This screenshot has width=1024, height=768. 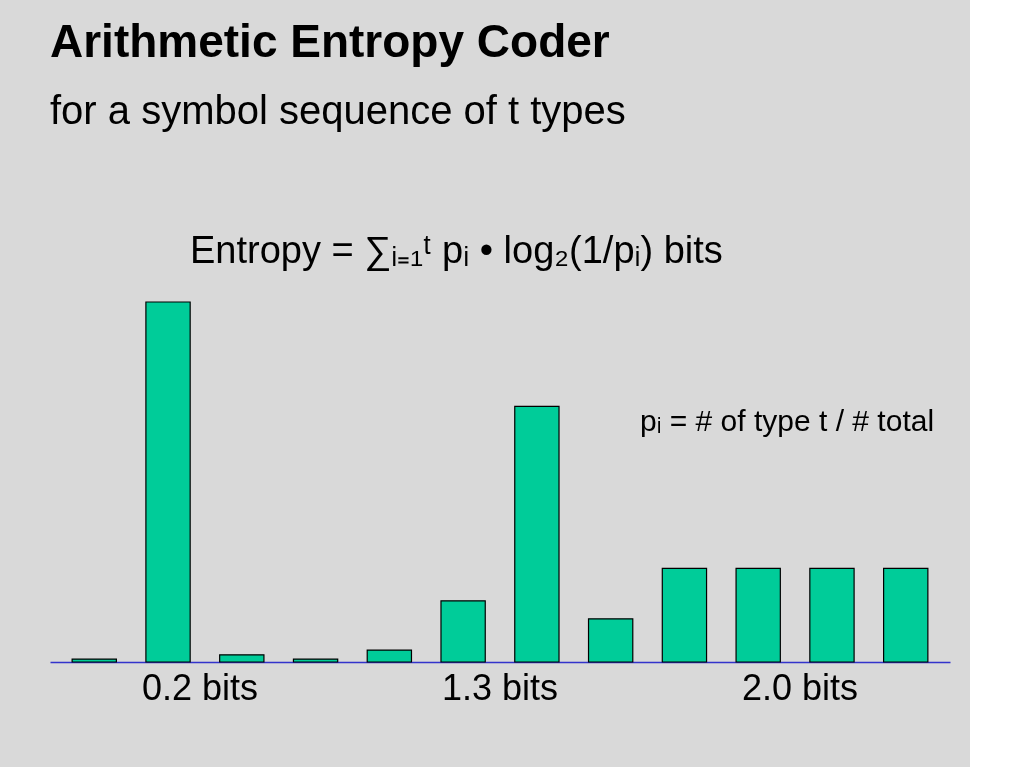 What do you see at coordinates (330, 41) in the screenshot?
I see `chart-title: Arithmetic Entropy Coder` at bounding box center [330, 41].